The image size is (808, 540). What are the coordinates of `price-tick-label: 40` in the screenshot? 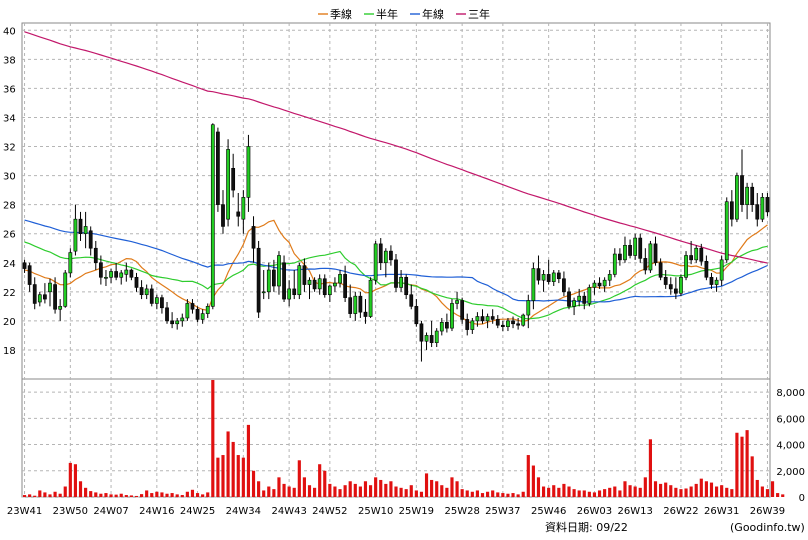 It's located at (9, 31).